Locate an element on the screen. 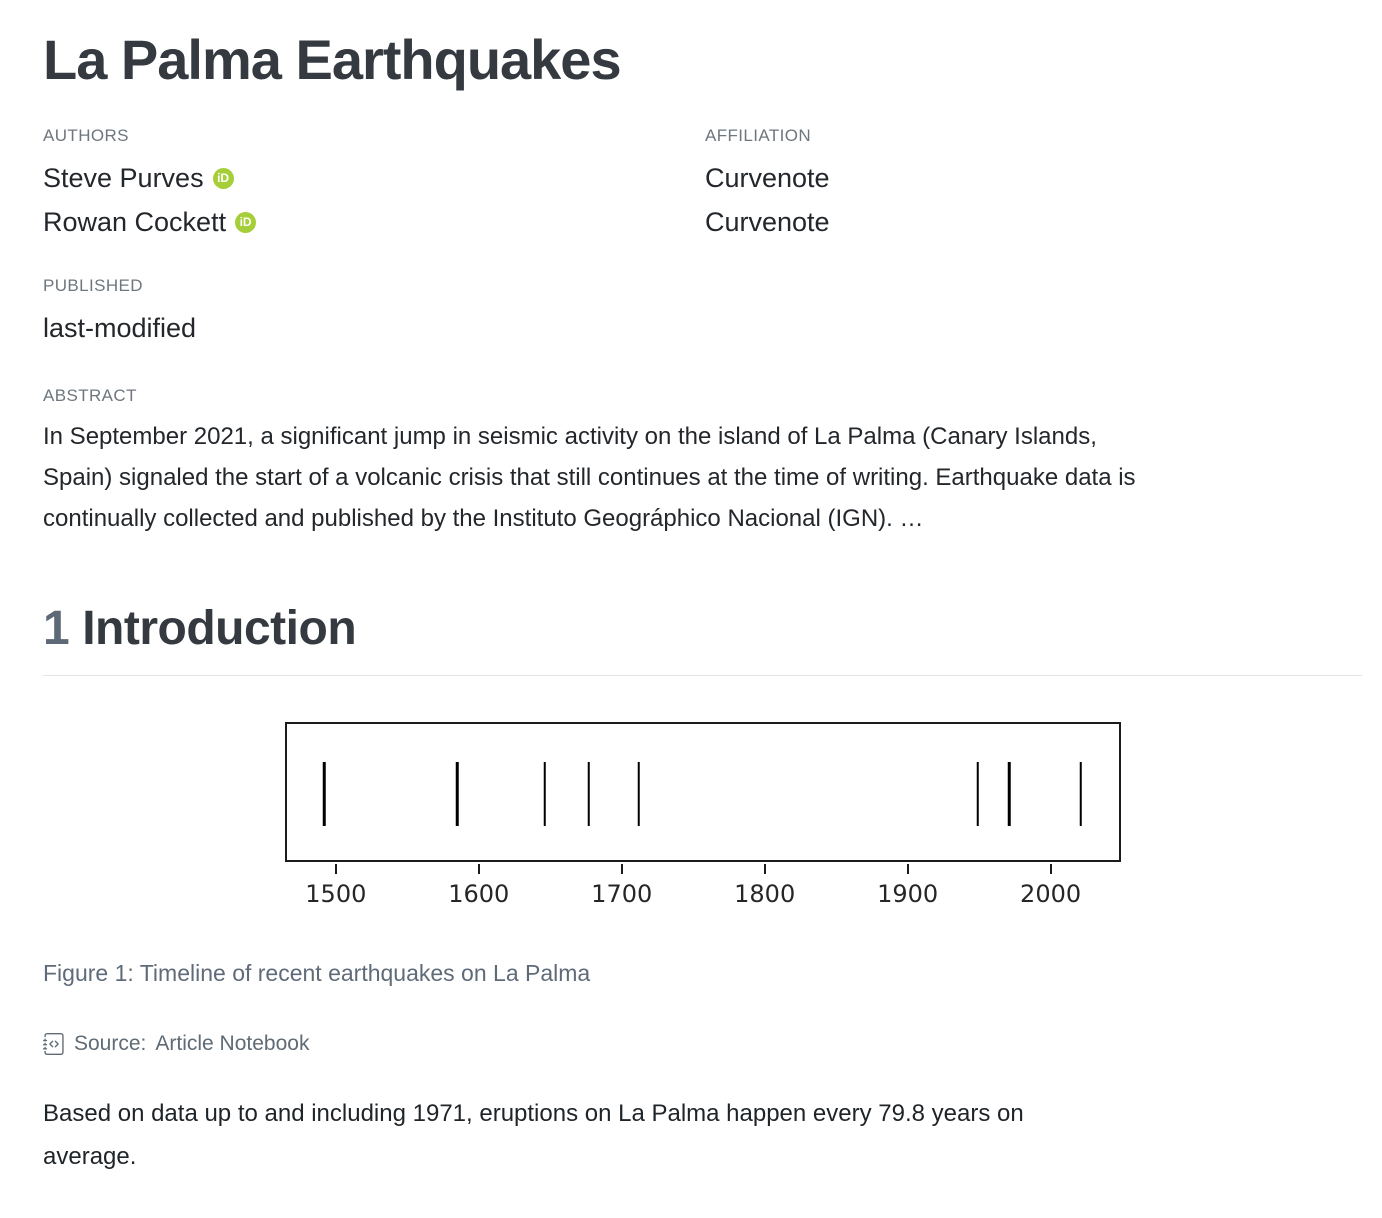 Image resolution: width=1382 pixels, height=1218 pixels. affiliation-label: AFFILIATION is located at coordinates (758, 135).